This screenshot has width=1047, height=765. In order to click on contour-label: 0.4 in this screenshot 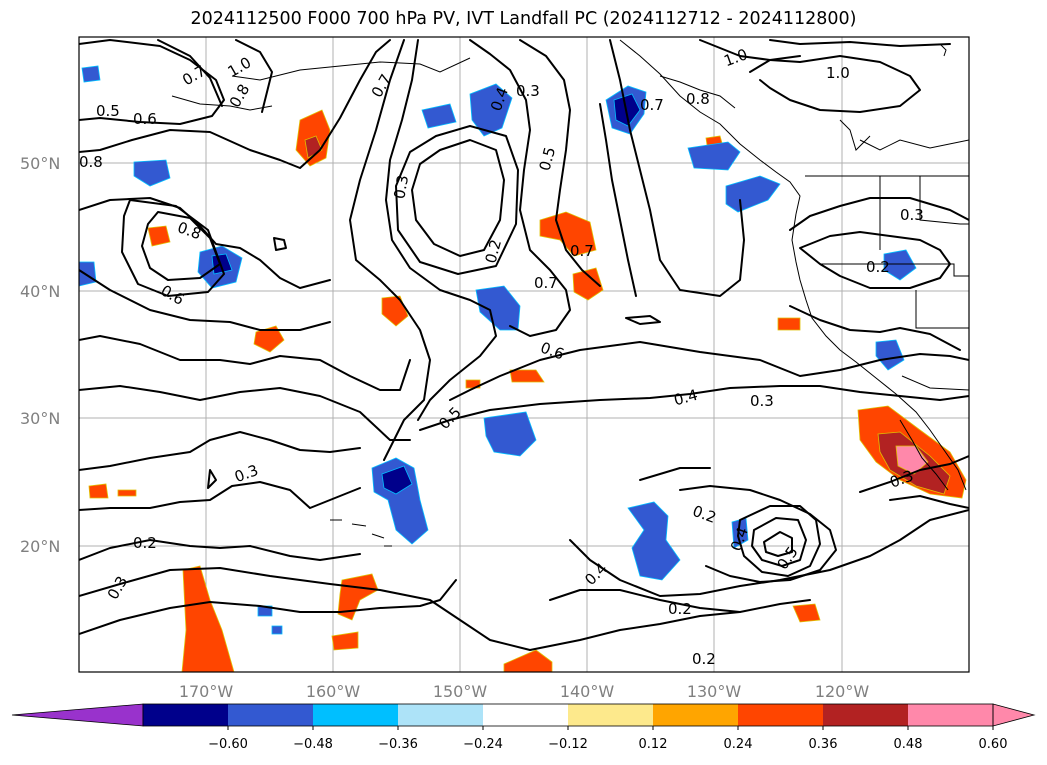, I will do `click(686, 398)`.